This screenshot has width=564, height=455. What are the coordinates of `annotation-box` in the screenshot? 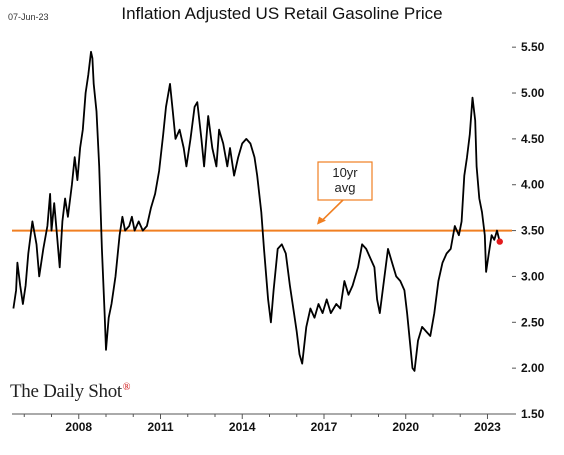 It's located at (345, 181).